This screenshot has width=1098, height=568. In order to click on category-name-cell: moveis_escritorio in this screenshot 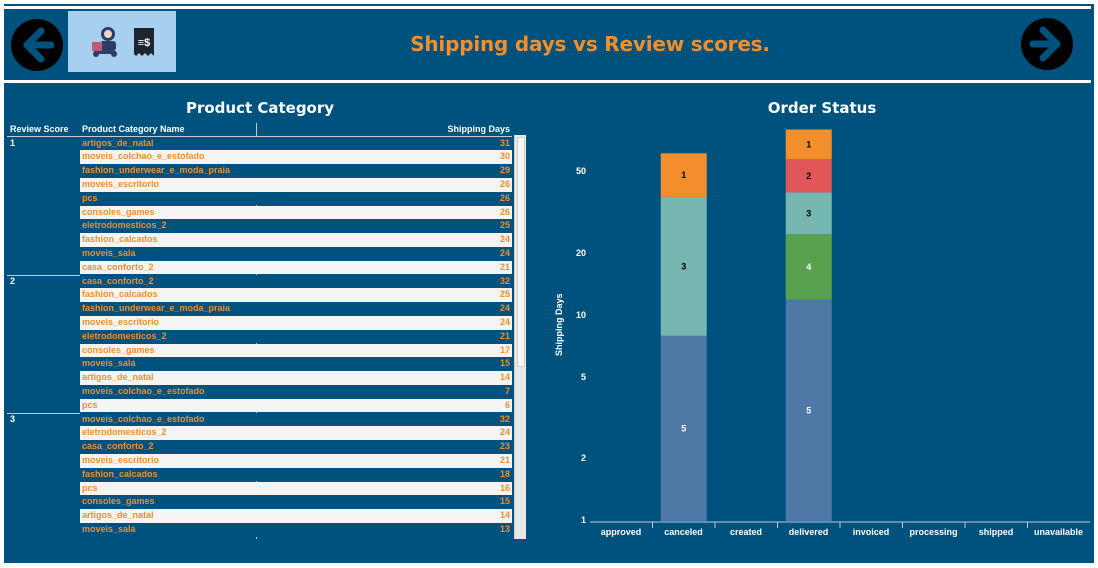, I will do `click(121, 183)`.